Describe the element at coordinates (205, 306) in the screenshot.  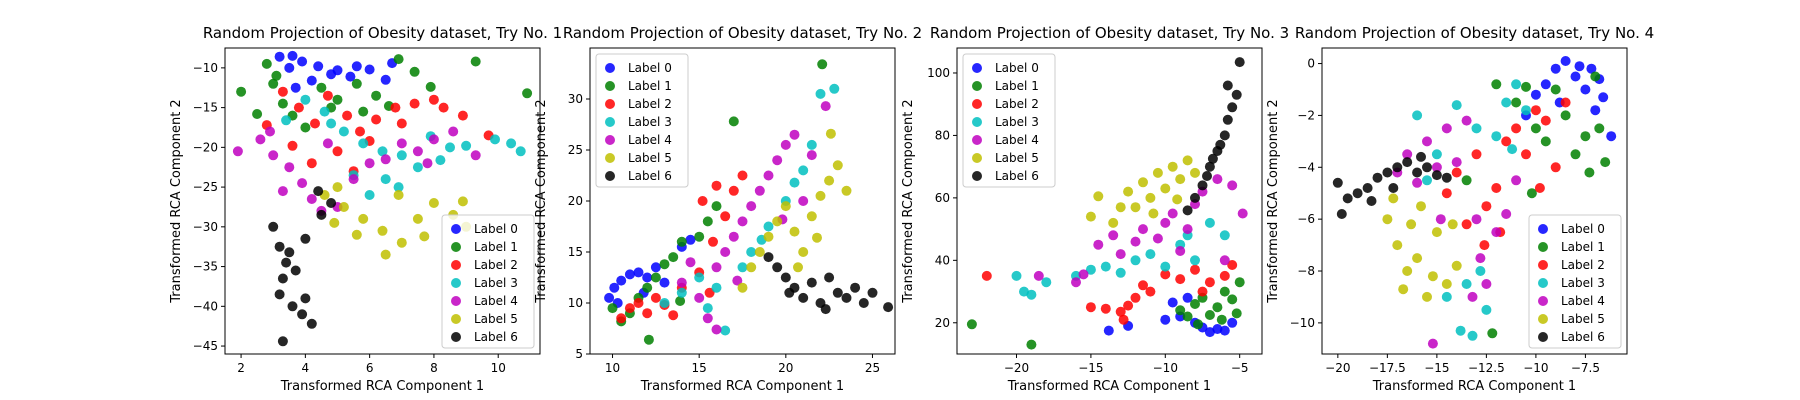
I see `y-tick-label: −40` at that location.